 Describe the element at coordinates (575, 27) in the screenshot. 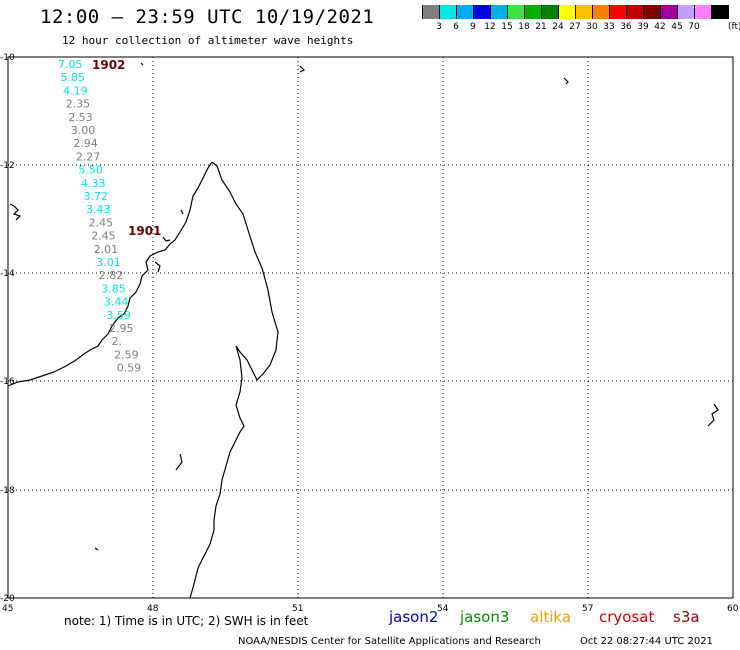

I see `color-scale-label: 27` at that location.